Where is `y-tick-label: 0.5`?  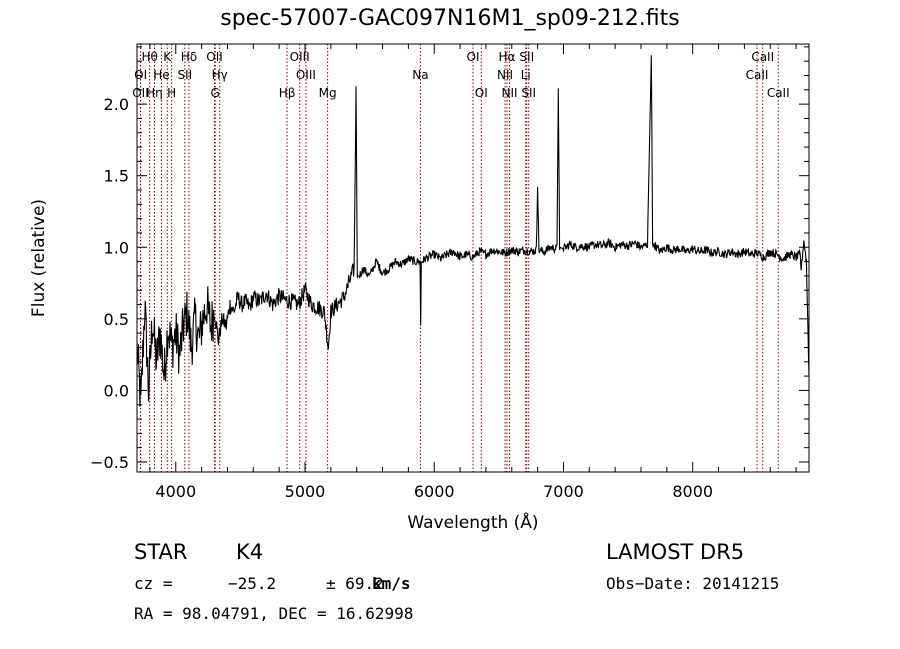
y-tick-label: 0.5 is located at coordinates (116, 319).